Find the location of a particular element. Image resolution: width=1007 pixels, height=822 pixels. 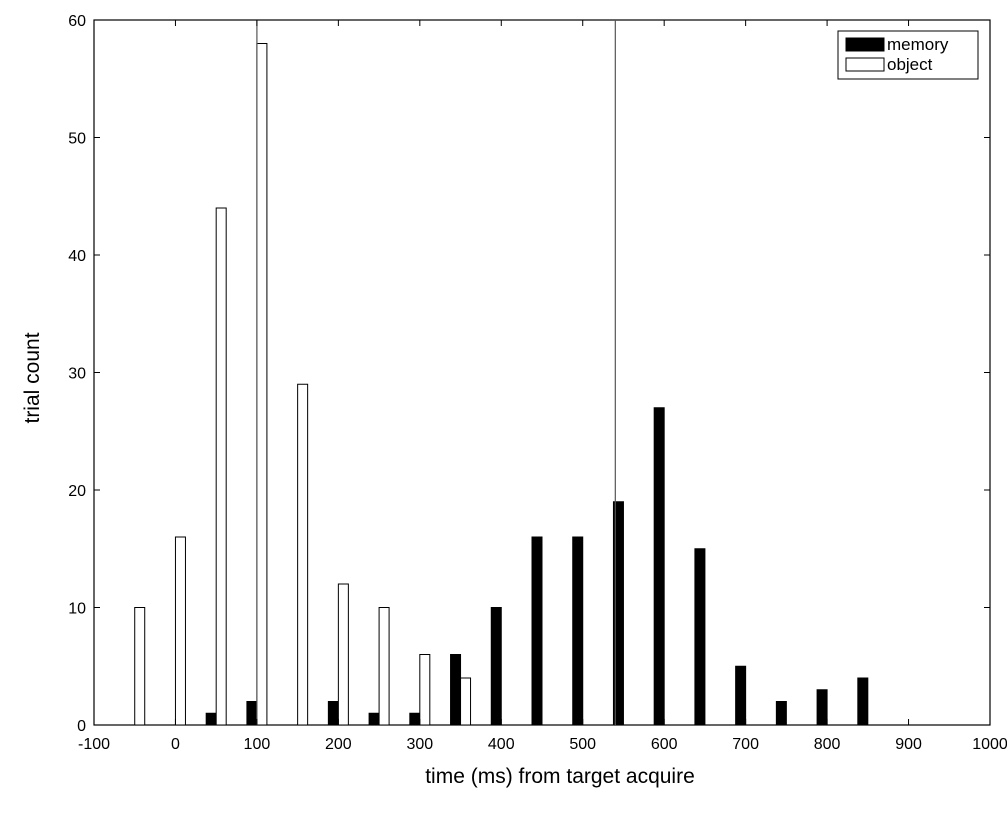

x-tick-label: 200 is located at coordinates (338, 744).